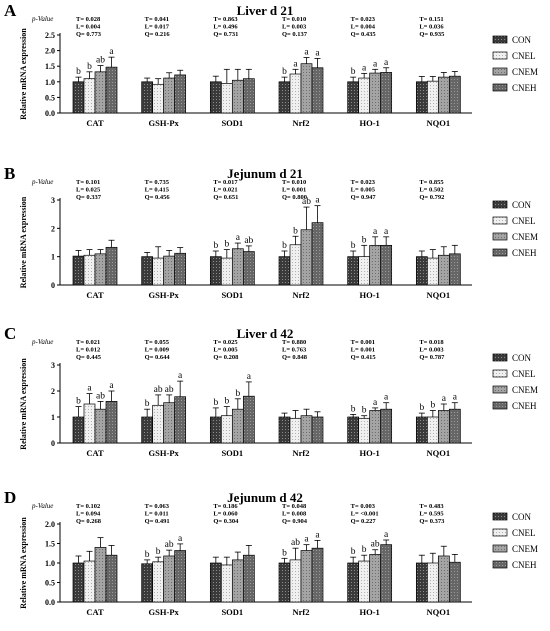  What do you see at coordinates (431, 197) in the screenshot?
I see `panel-b-stat-5-2: Q= 0.792` at bounding box center [431, 197].